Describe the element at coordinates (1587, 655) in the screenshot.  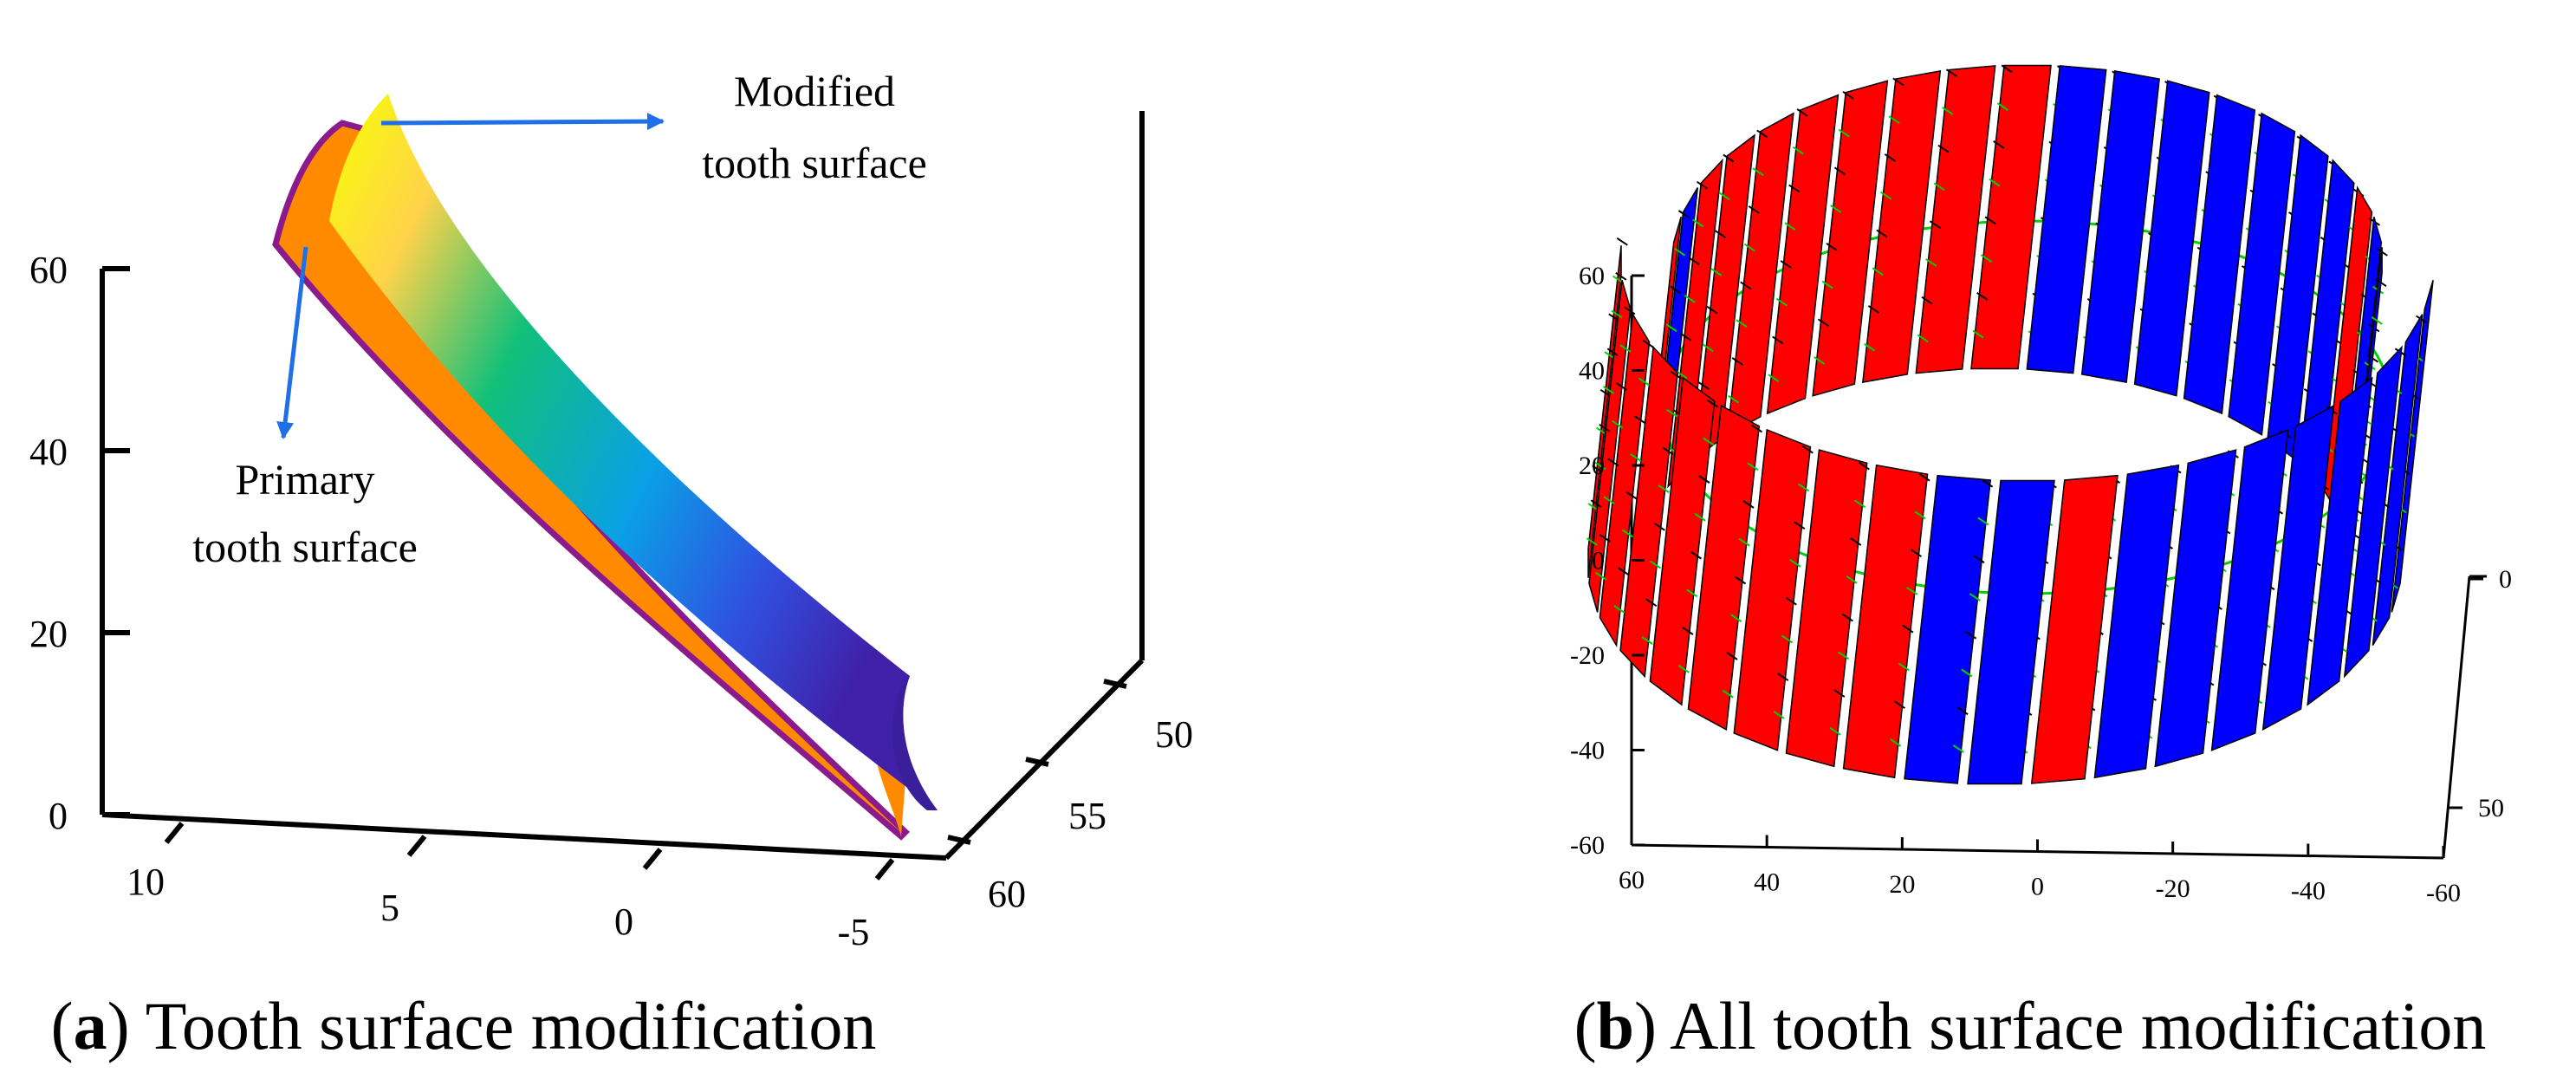
I see `b-z-tick-label: -20` at that location.